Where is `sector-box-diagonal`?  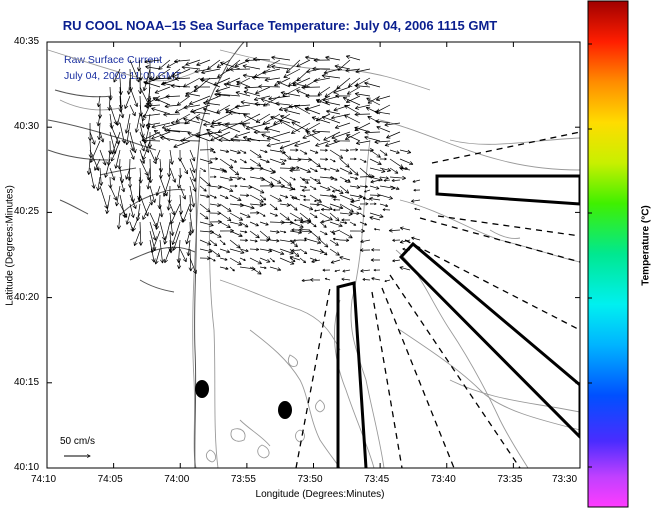
sector-box-diagonal is located at coordinates (489, 340).